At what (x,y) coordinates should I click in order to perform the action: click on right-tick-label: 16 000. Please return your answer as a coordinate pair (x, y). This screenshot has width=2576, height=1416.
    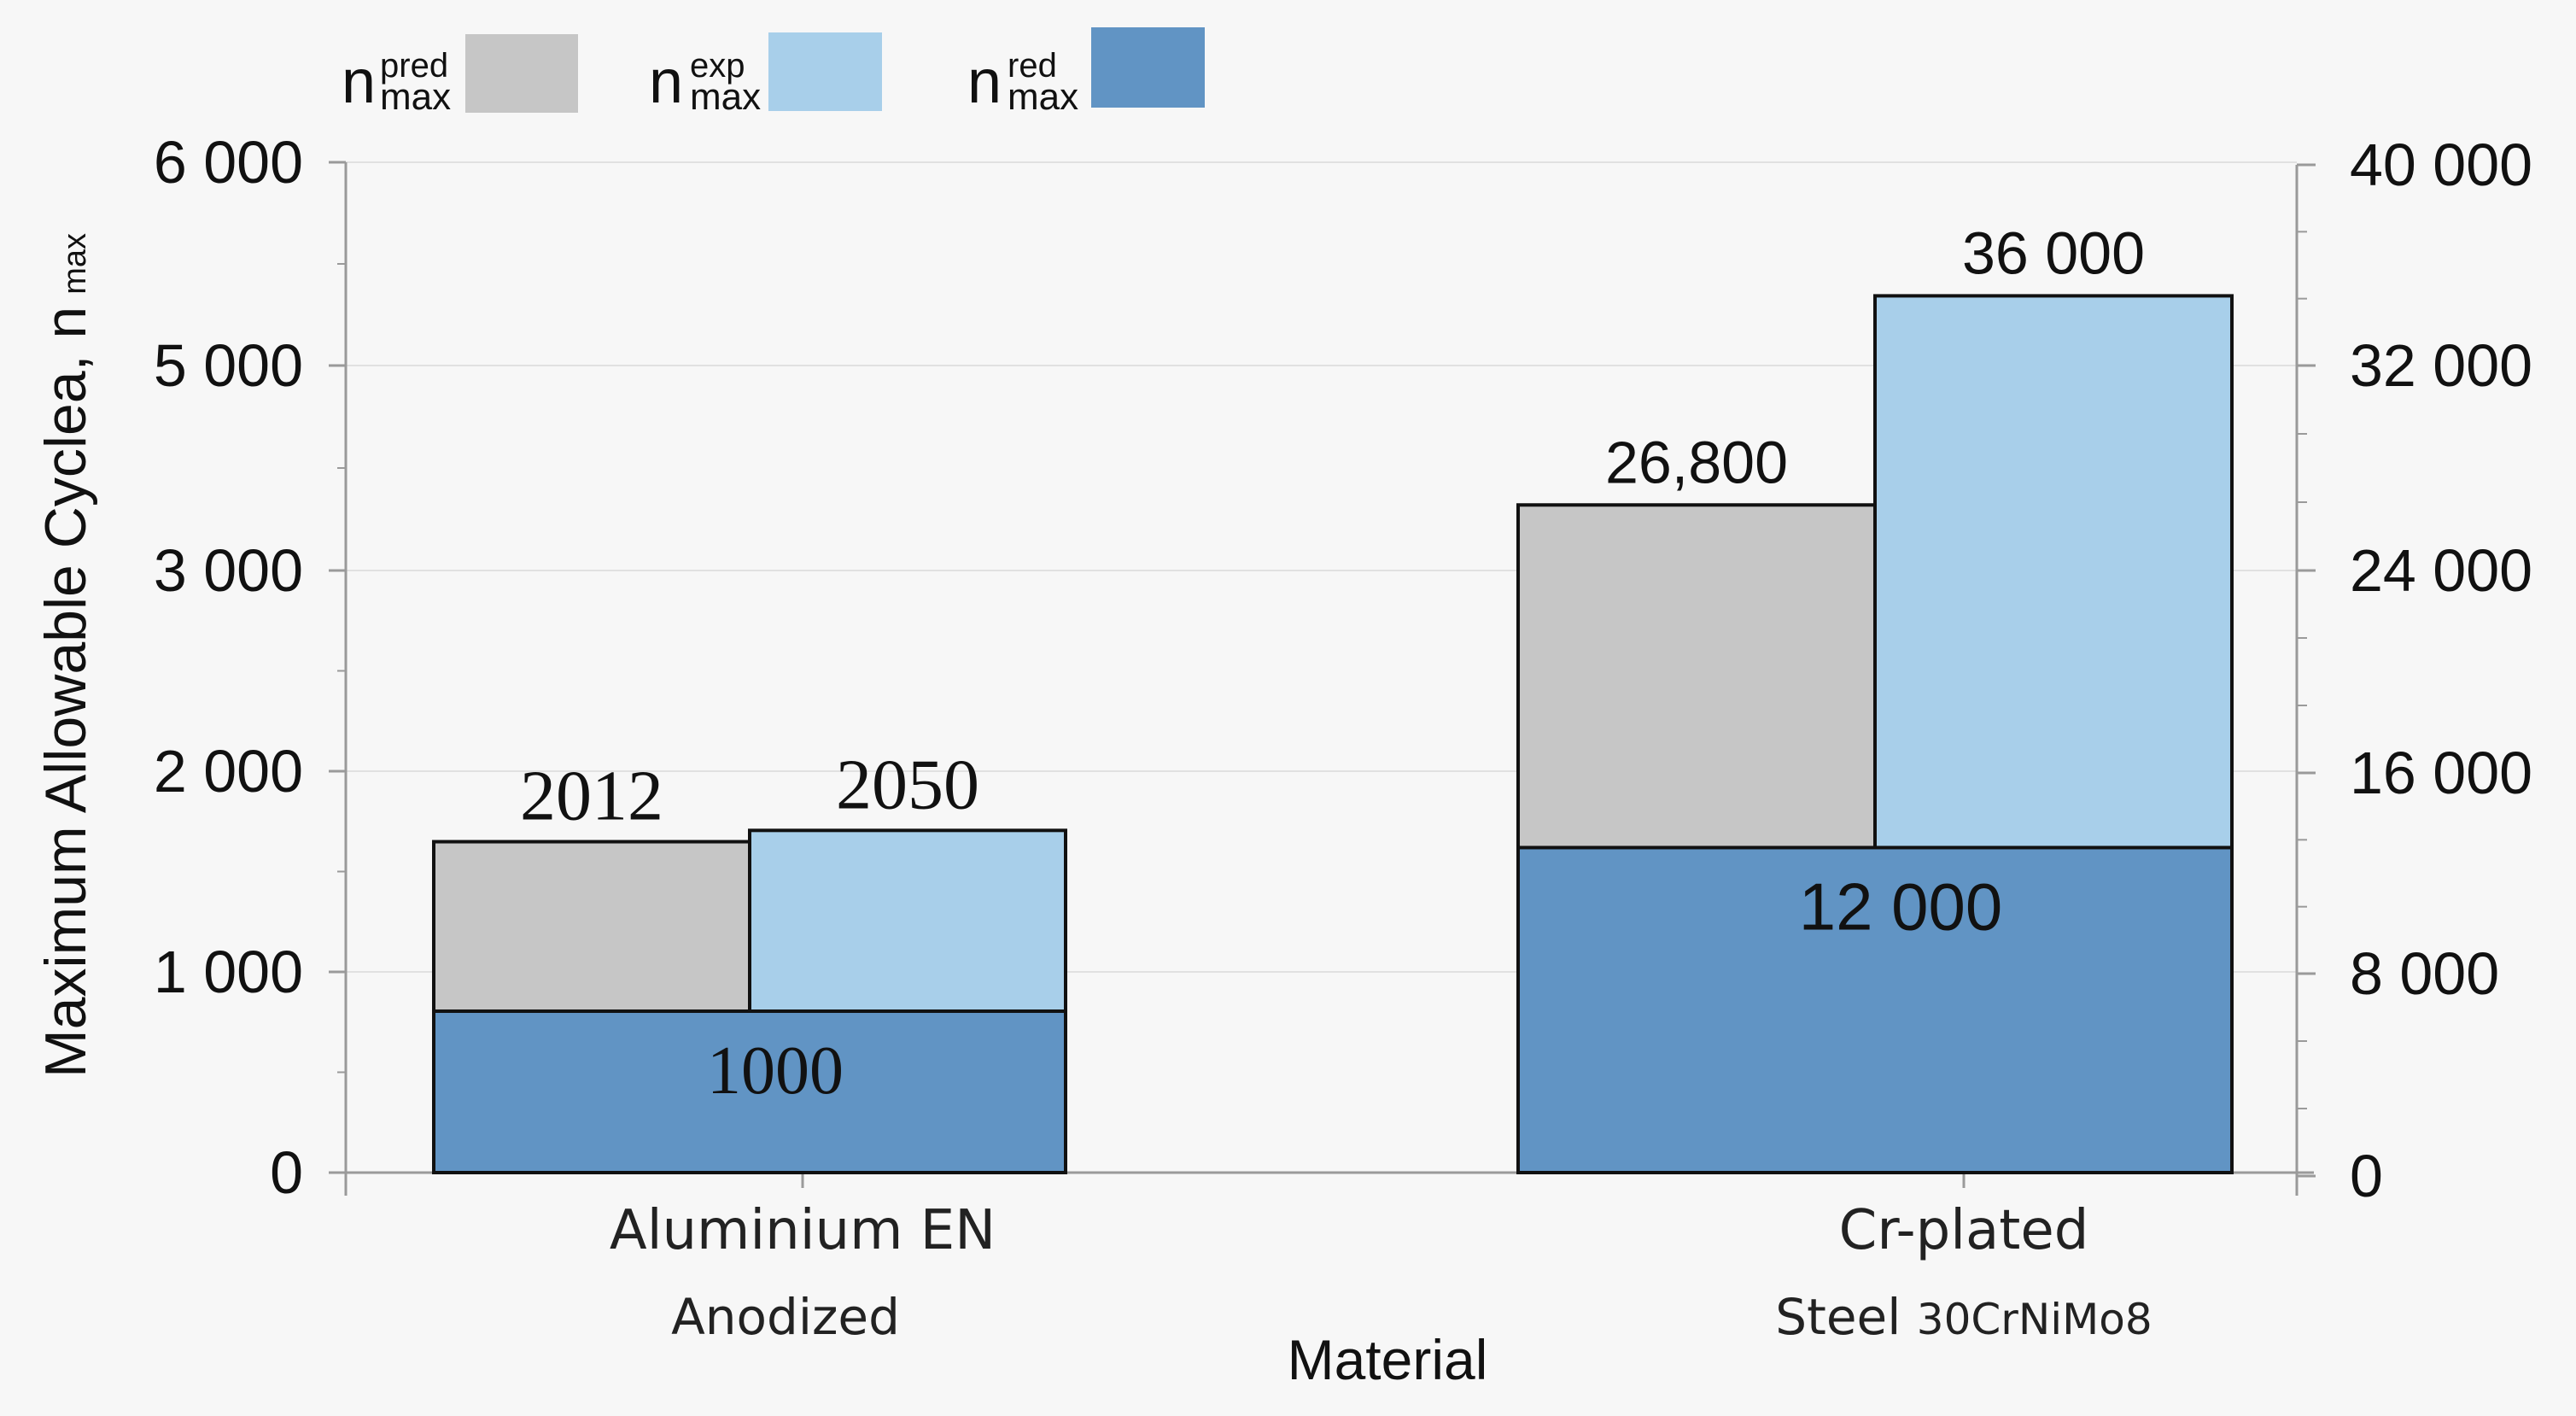
    Looking at the image, I should click on (2441, 773).